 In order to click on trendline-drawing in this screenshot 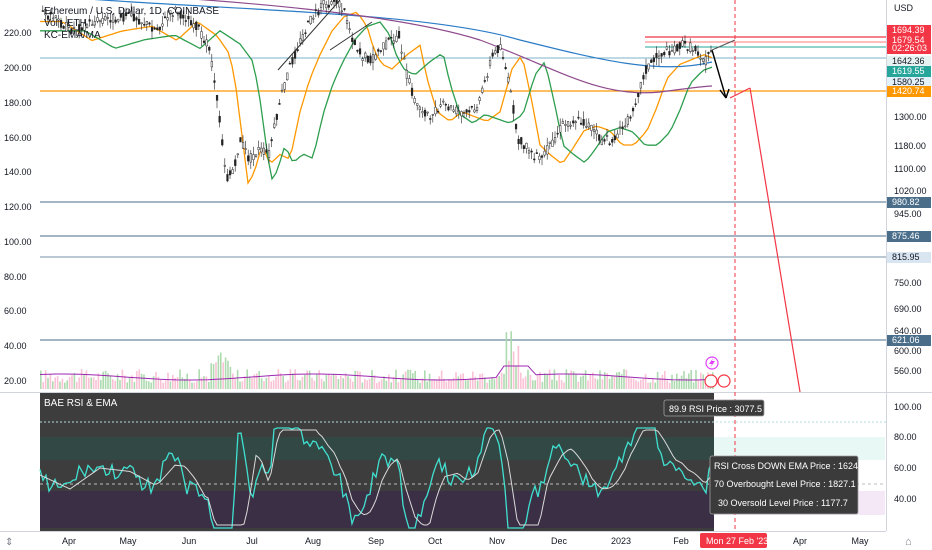, I will do `click(309, 35)`.